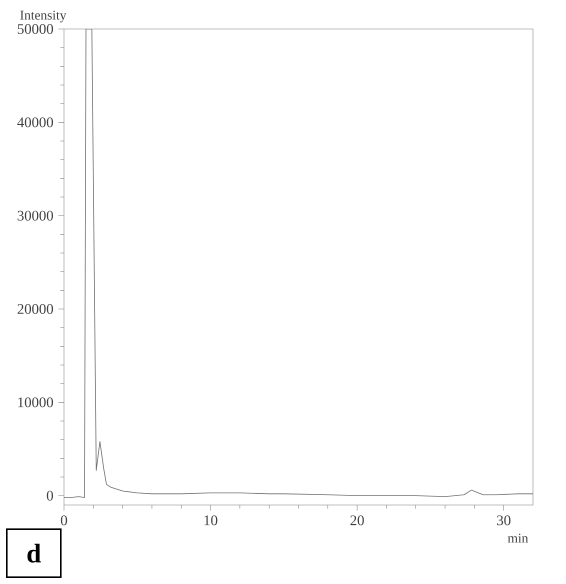 This screenshot has width=566, height=584. What do you see at coordinates (503, 520) in the screenshot?
I see `x-tick-label: 30` at bounding box center [503, 520].